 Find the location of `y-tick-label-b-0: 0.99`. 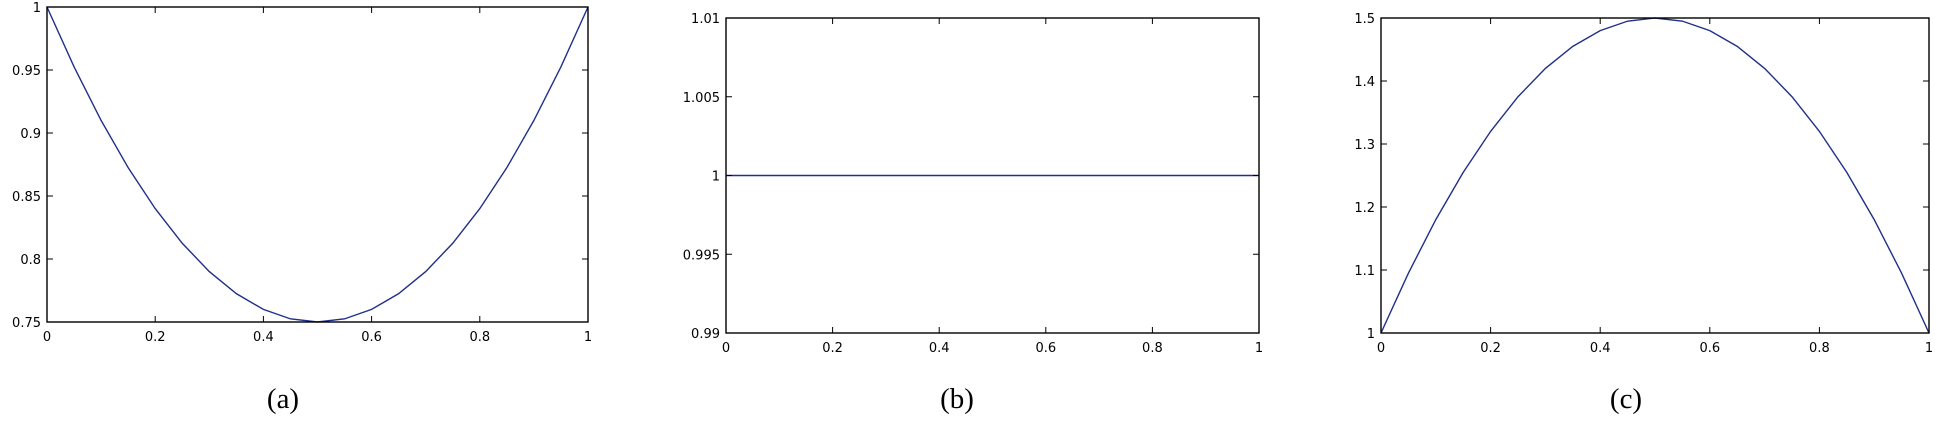

y-tick-label-b-0: 0.99 is located at coordinates (705, 334).